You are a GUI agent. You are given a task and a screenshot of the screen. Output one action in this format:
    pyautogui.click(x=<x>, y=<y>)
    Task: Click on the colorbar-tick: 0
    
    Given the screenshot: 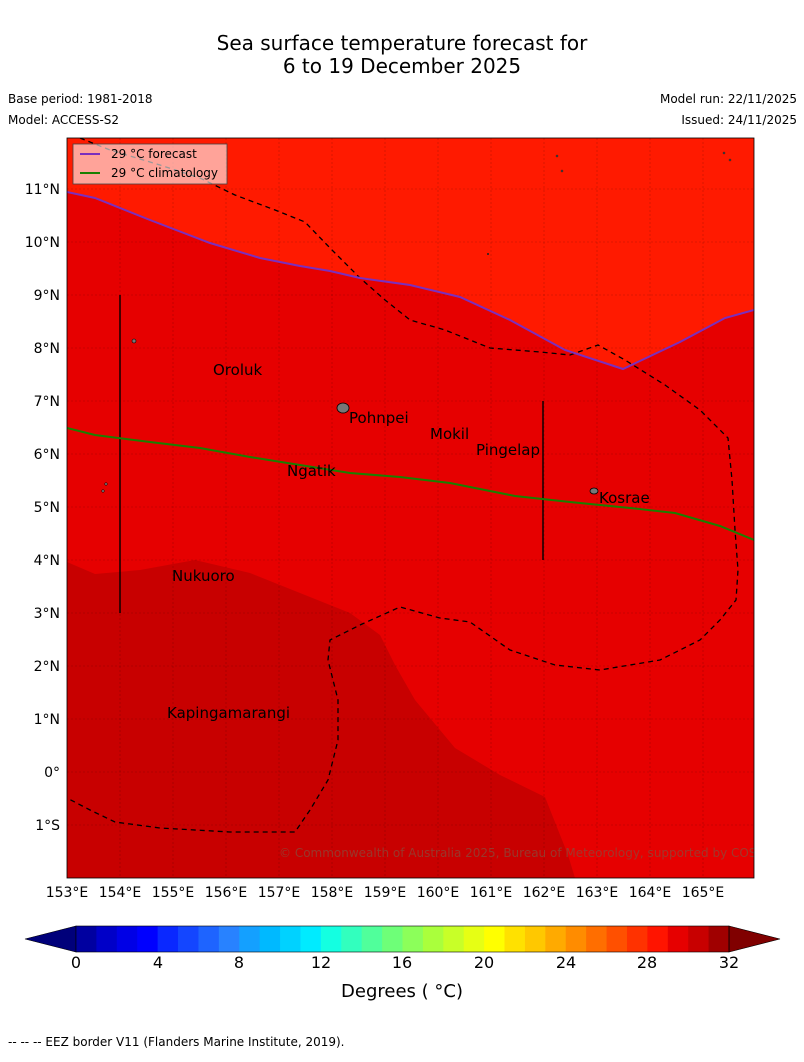 What is the action you would take?
    pyautogui.click(x=76, y=962)
    